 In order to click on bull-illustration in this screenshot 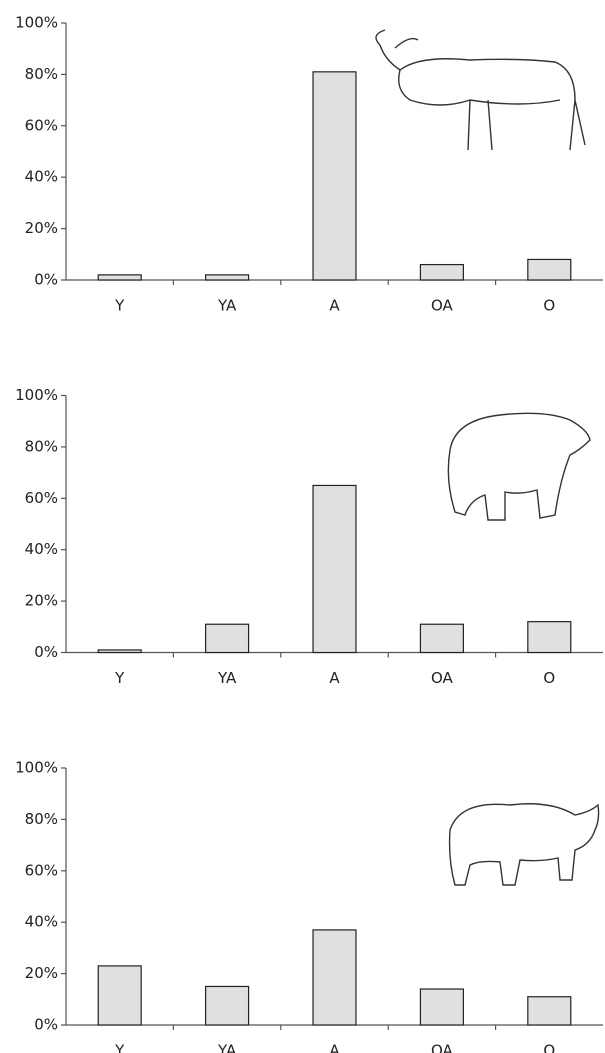, I will do `click(480, 90)`.